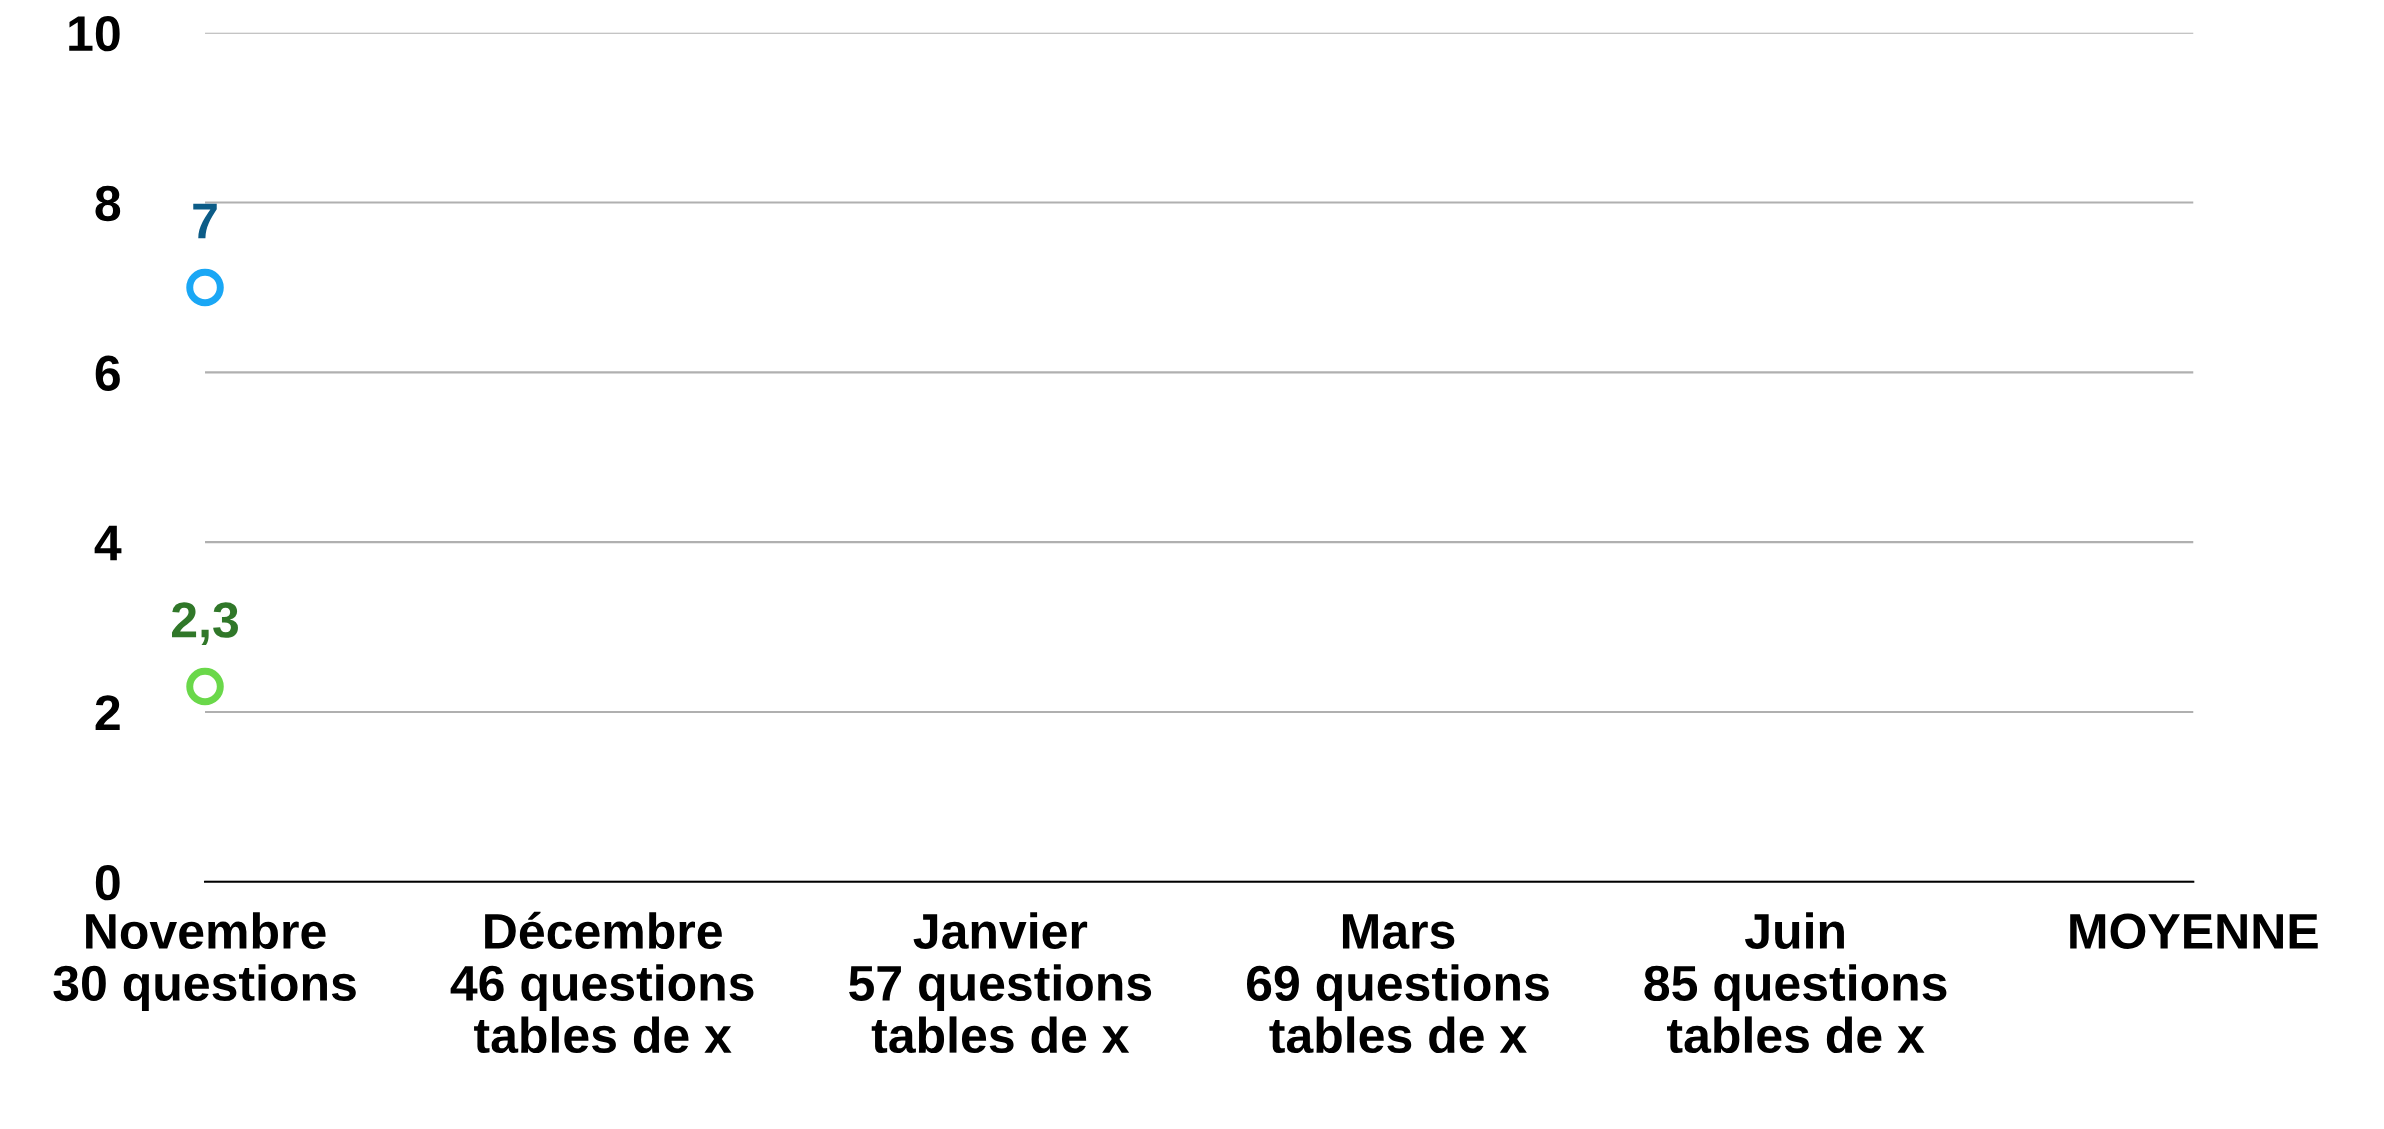  What do you see at coordinates (94, 33) in the screenshot?
I see `y-tick-label: 10` at bounding box center [94, 33].